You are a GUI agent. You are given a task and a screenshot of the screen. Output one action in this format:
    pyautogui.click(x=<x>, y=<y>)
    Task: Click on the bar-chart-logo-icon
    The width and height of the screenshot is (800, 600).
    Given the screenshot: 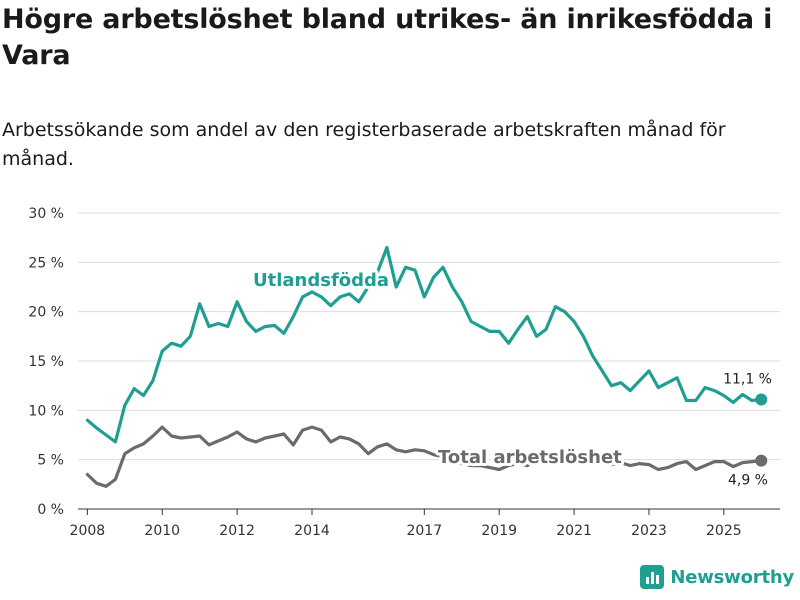 What is the action you would take?
    pyautogui.click(x=652, y=577)
    